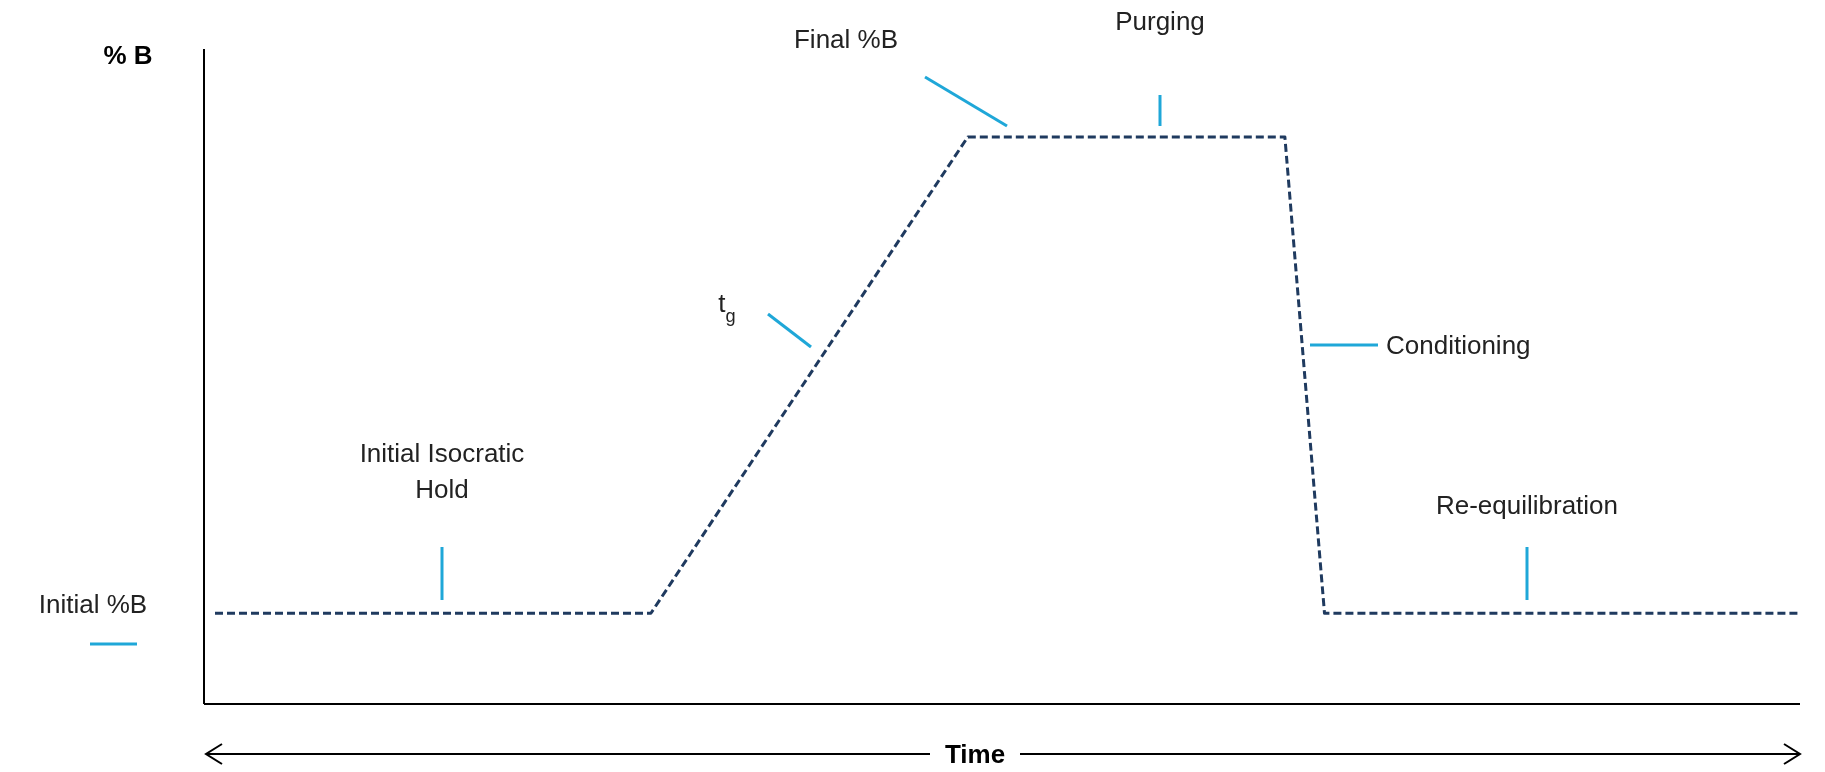 The image size is (1825, 772). Describe the element at coordinates (93, 604) in the screenshot. I see `text: Initial %B` at that location.